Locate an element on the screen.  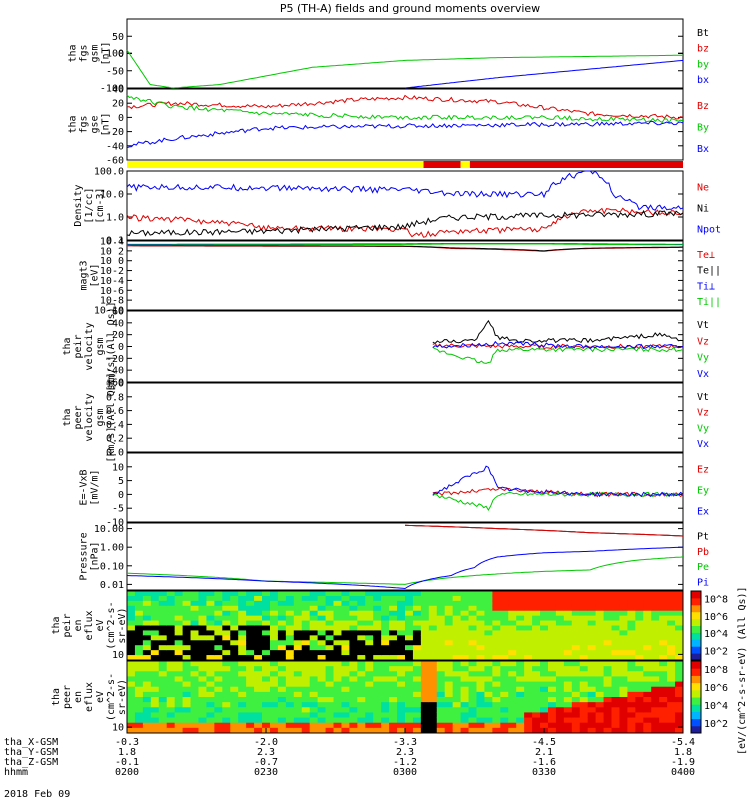
legend-entry: Vt is located at coordinates (703, 325).